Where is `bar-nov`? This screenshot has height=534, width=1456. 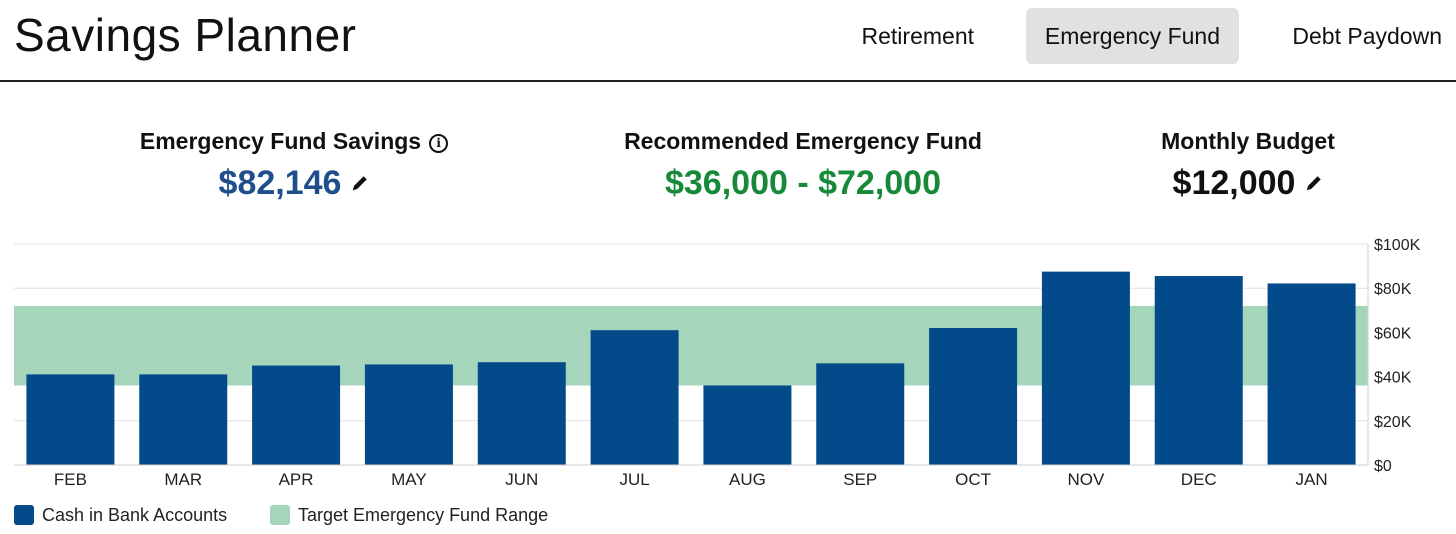 bar-nov is located at coordinates (1085, 368).